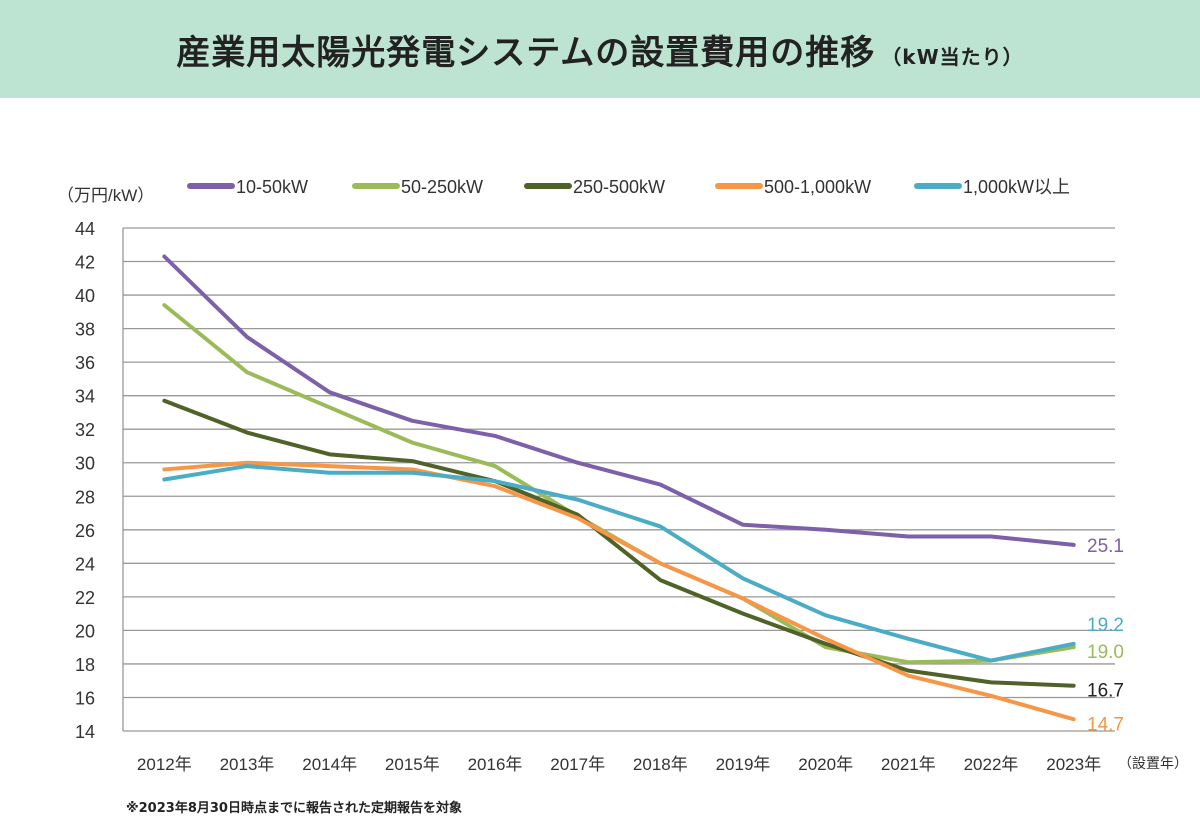  Describe the element at coordinates (85, 665) in the screenshot. I see `y-tick-label: 18` at that location.